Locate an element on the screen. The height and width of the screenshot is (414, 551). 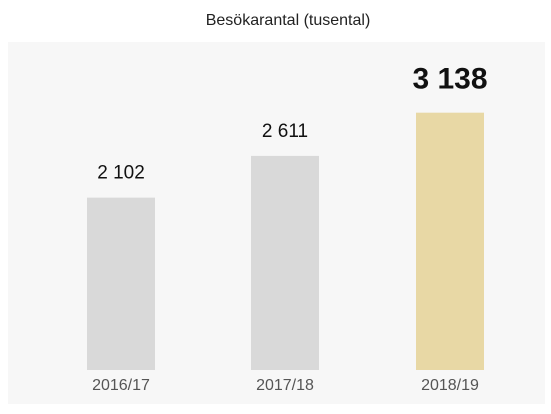
data-label: 3 138 is located at coordinates (449, 79).